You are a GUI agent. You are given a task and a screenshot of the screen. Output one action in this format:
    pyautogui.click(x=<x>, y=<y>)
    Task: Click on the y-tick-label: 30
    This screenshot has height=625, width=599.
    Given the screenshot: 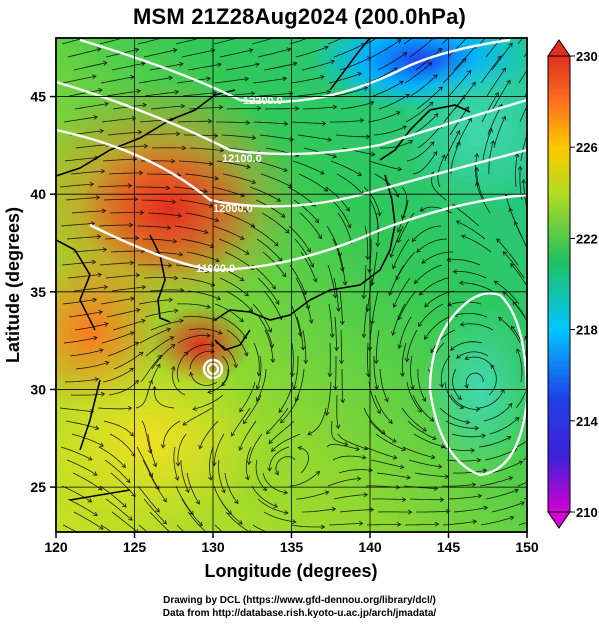 What is the action you would take?
    pyautogui.click(x=38, y=389)
    